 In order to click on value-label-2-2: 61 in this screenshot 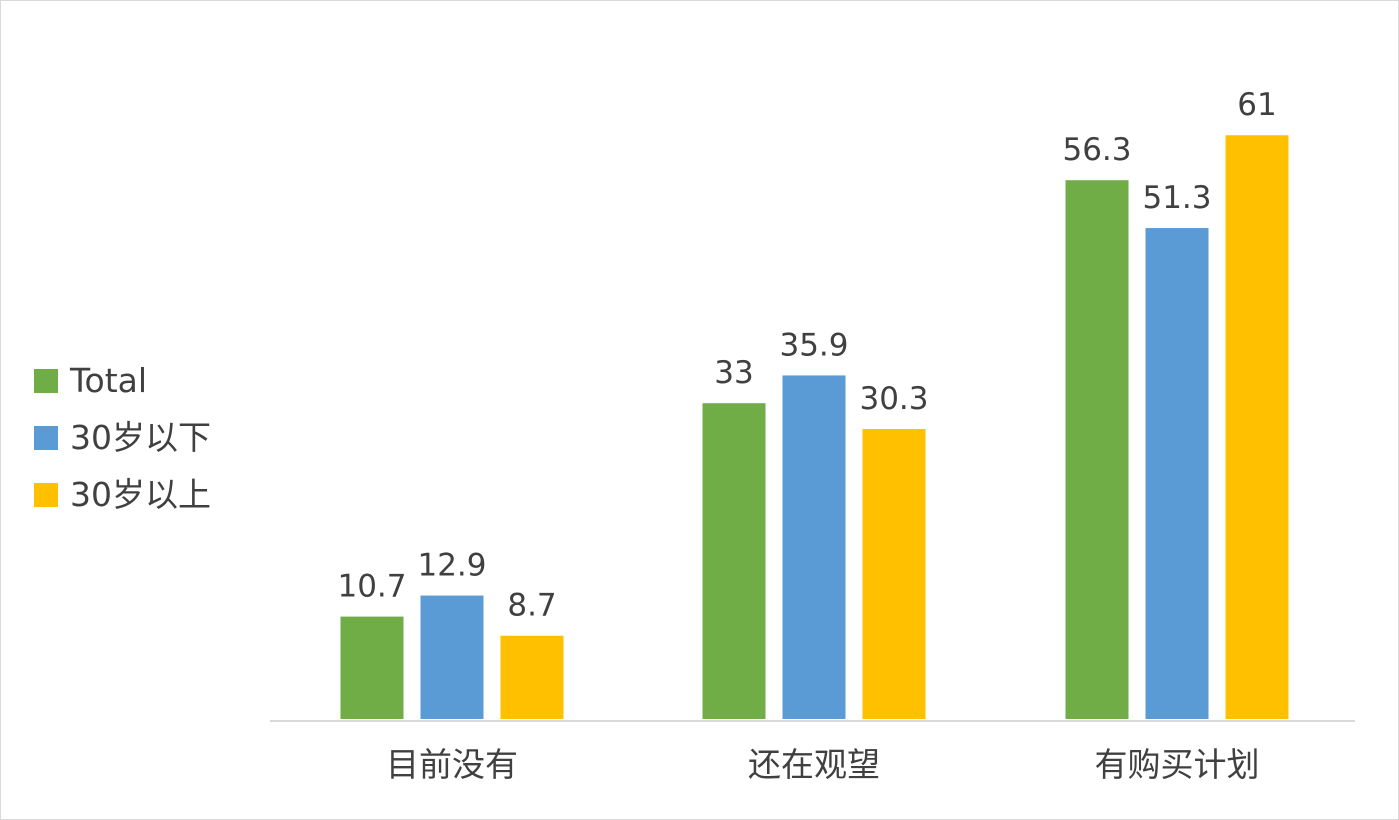, I will do `click(1256, 105)`.